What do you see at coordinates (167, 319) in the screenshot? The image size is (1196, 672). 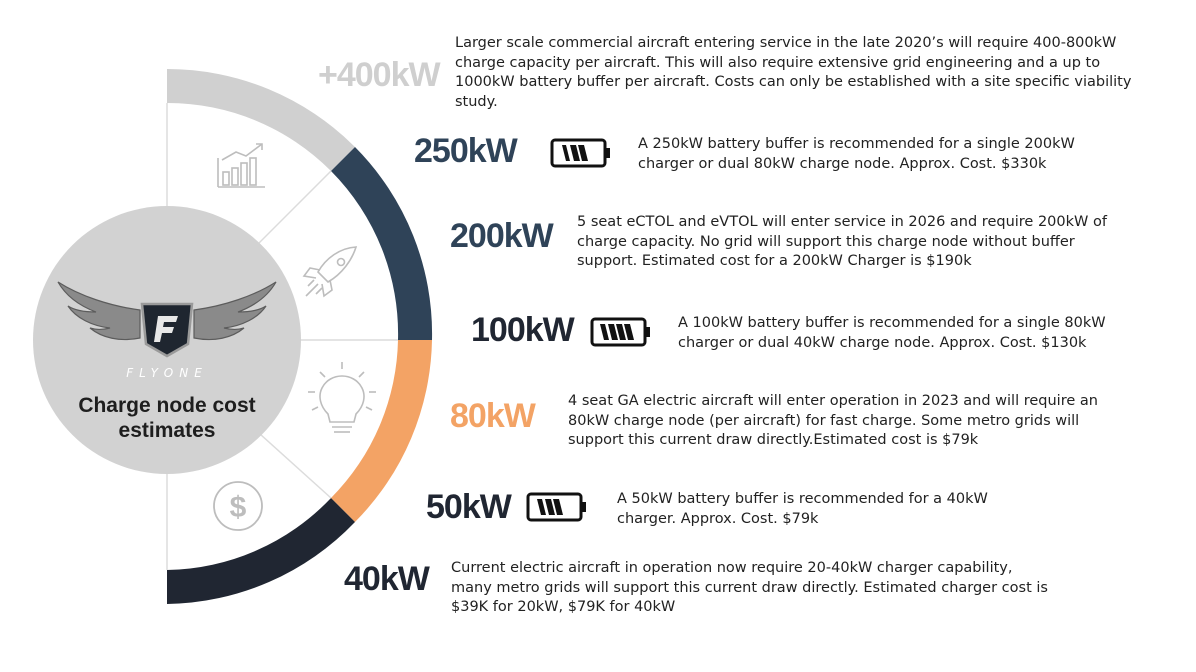 I see `flyone-wings-logo` at bounding box center [167, 319].